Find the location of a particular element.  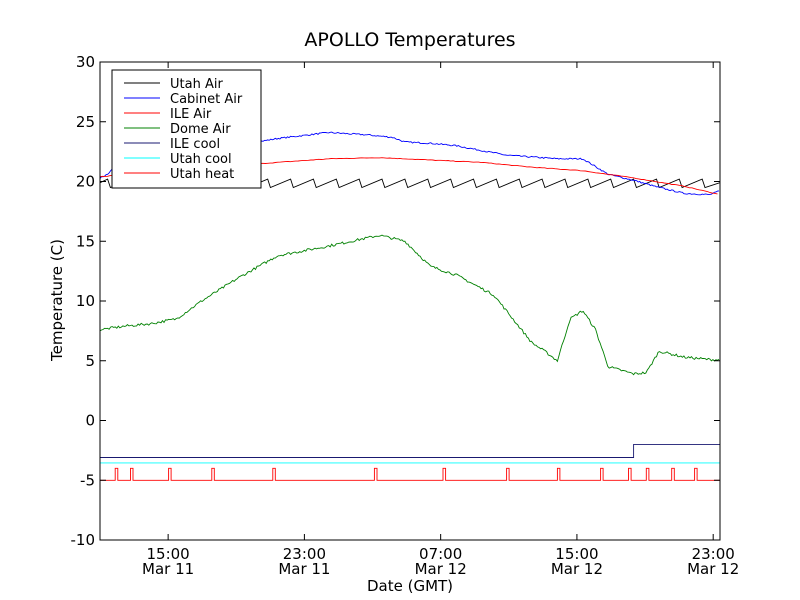

y-tick-label: 25 is located at coordinates (85, 122).